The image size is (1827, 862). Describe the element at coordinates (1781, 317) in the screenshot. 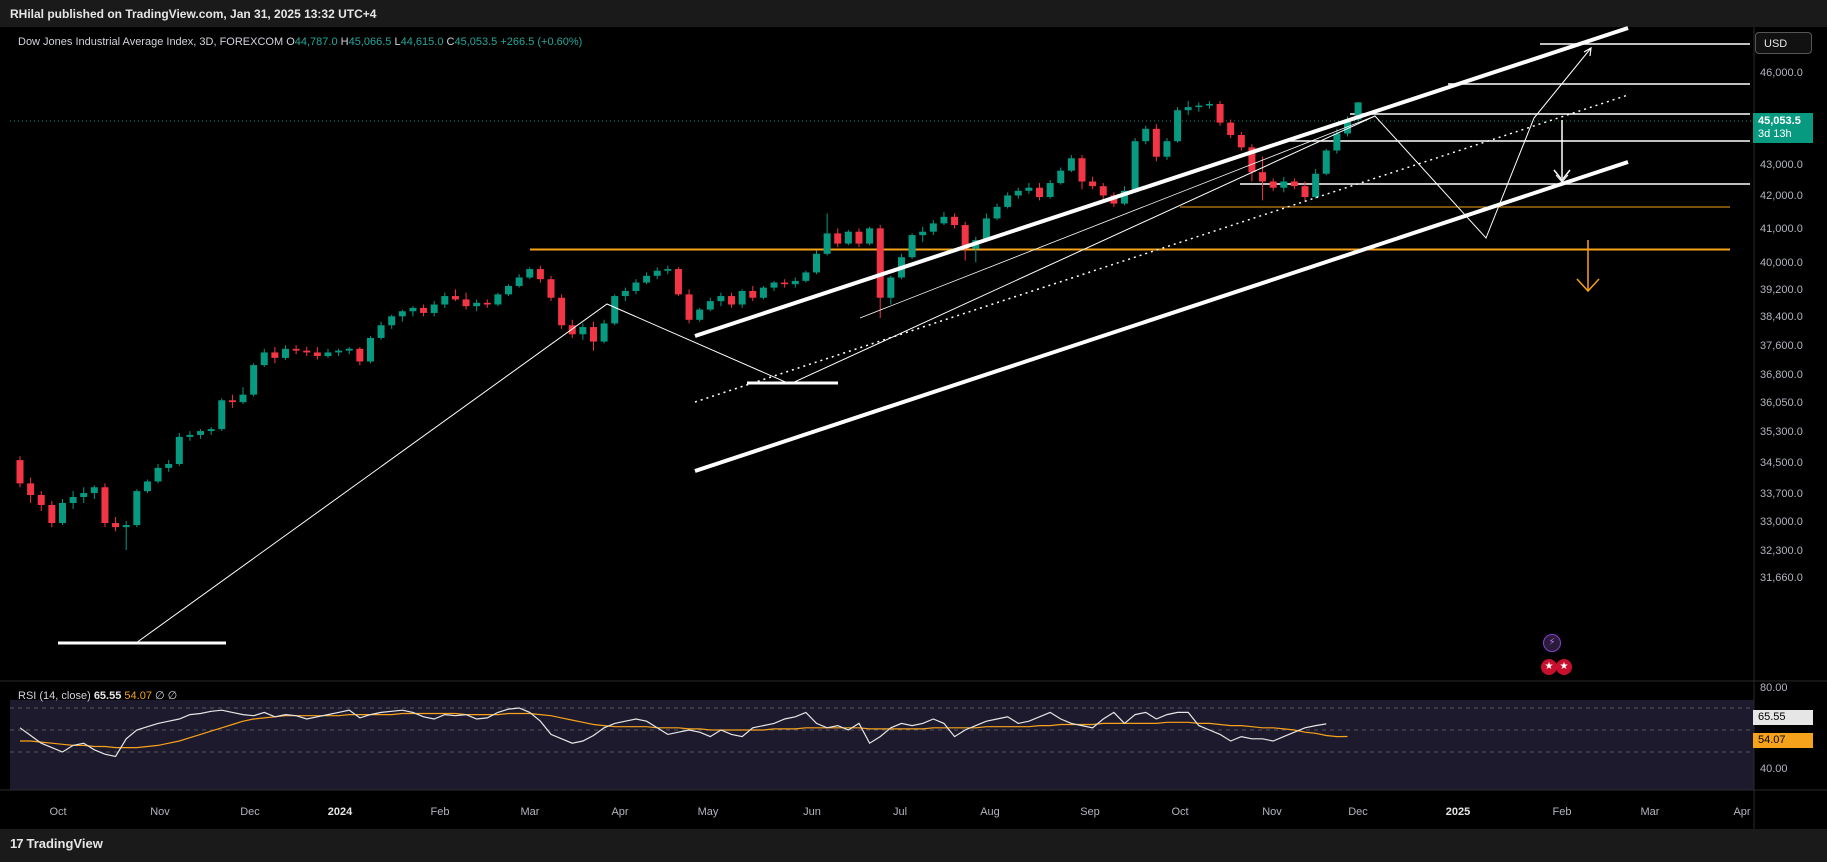

I see `price-tick-label: 38,400.0` at that location.